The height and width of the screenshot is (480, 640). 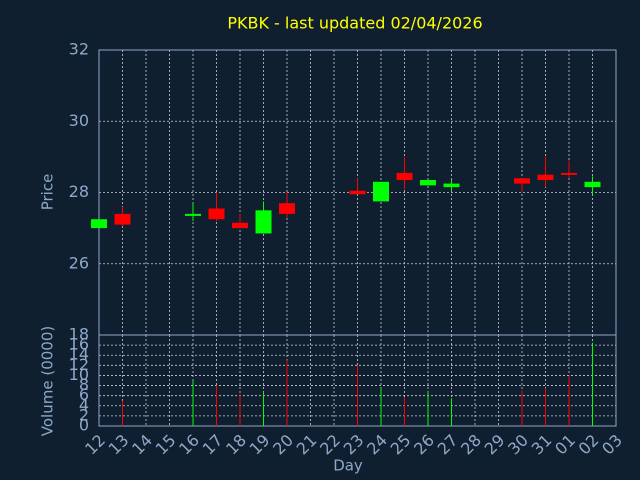 I want to click on x-tick-label: 03, so click(x=612, y=445).